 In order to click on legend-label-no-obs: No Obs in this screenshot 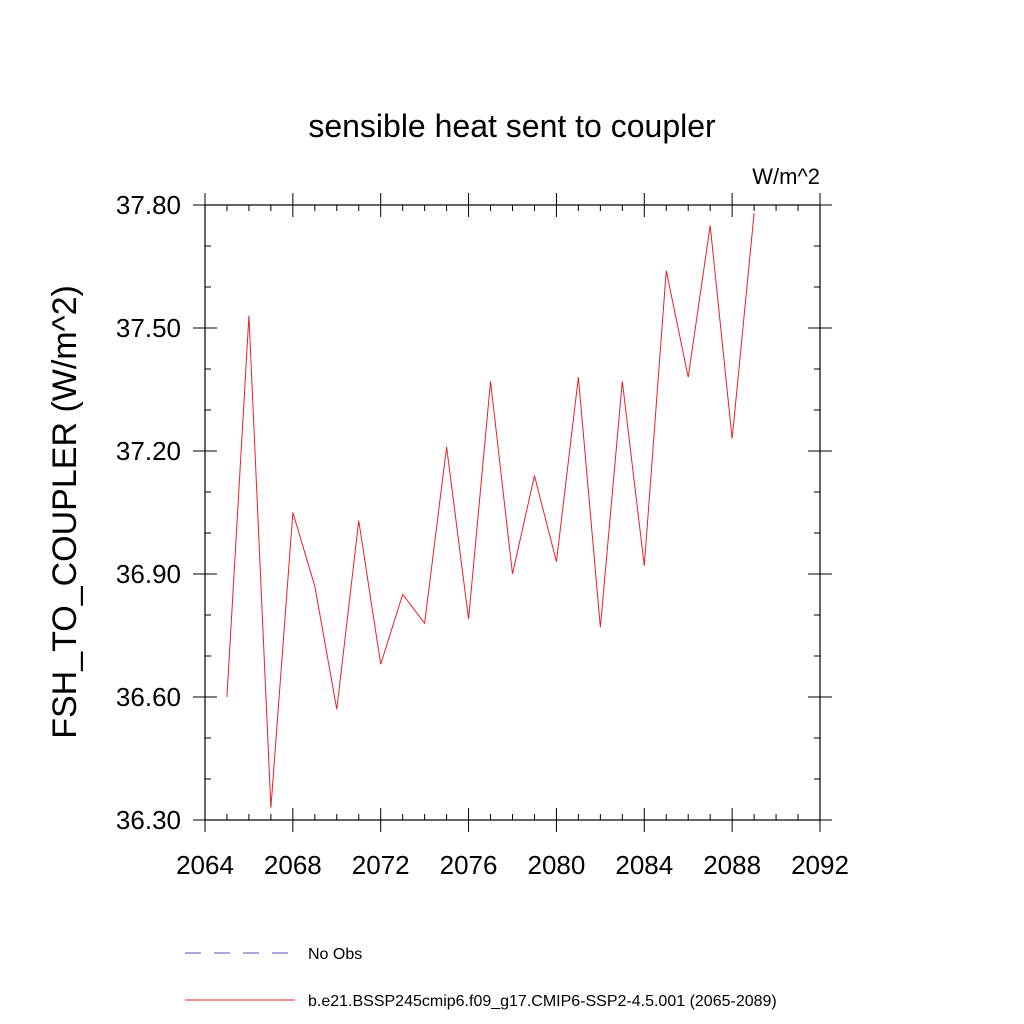, I will do `click(335, 954)`.